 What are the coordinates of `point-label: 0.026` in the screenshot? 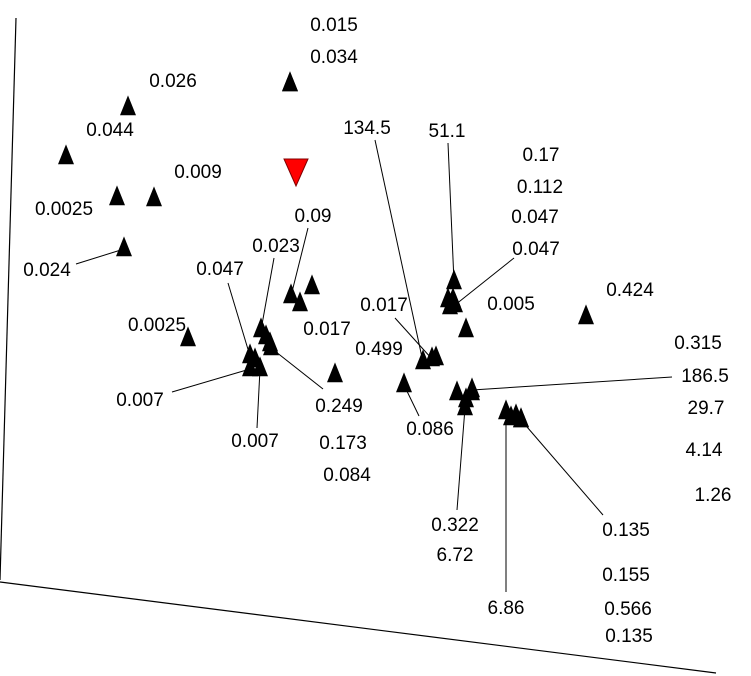 It's located at (173, 81).